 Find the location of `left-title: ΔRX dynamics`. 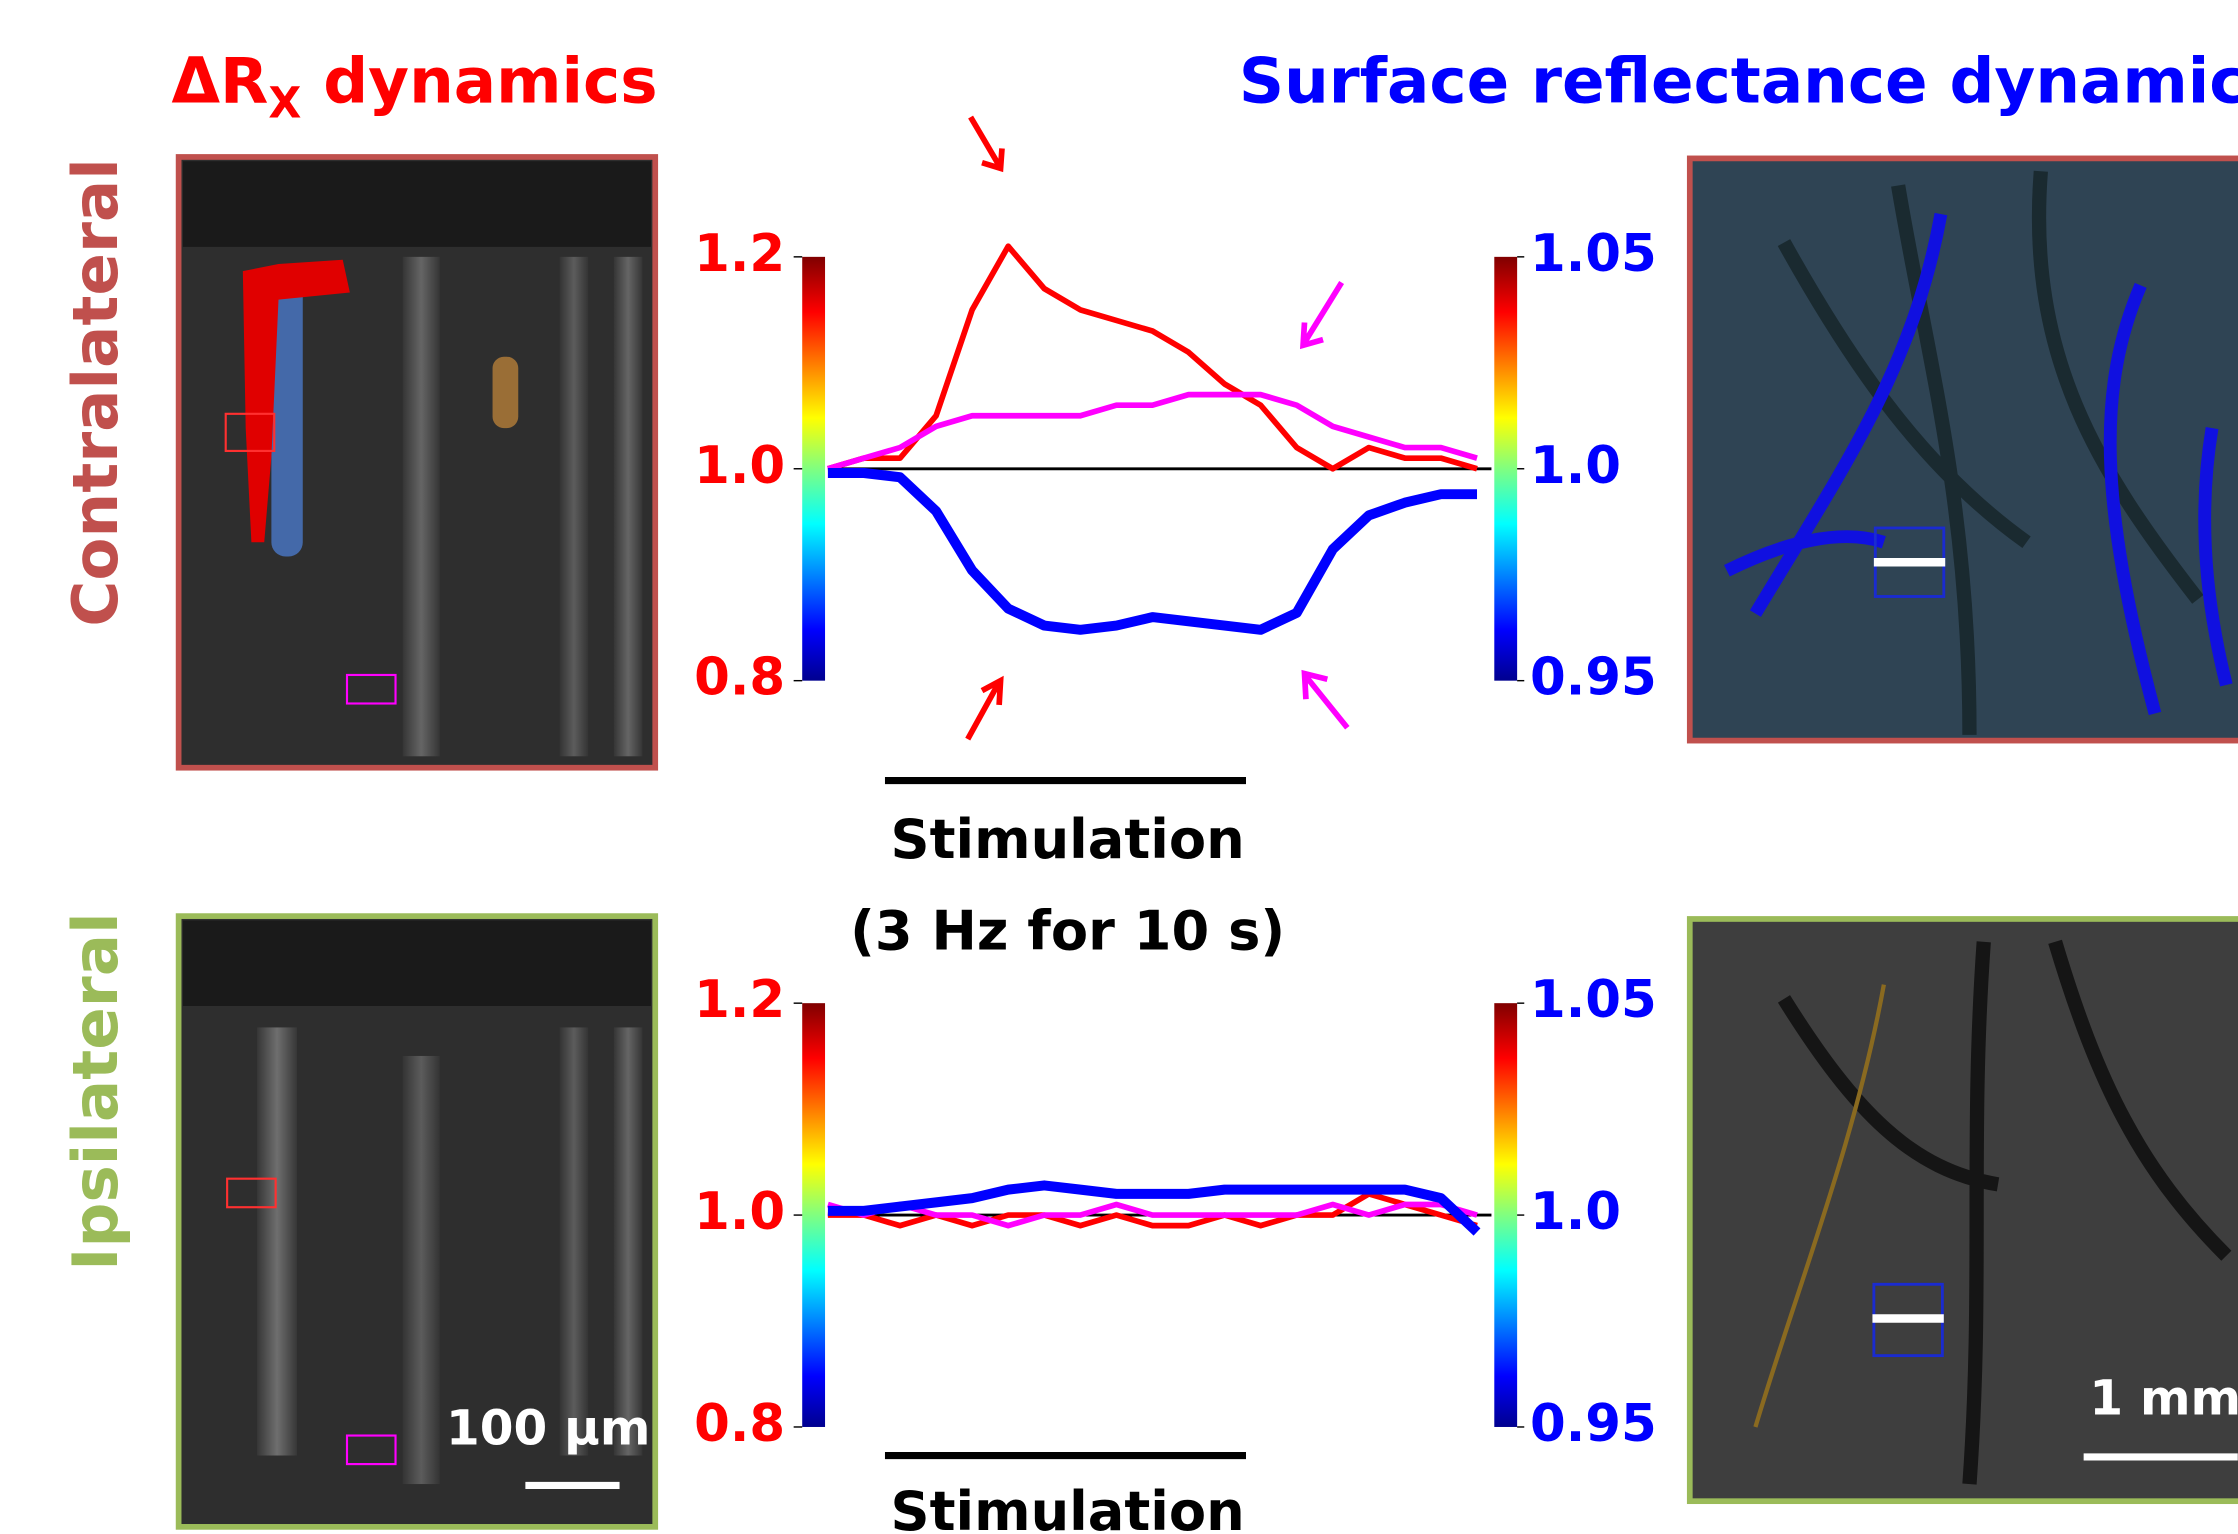

left-title: ΔRX dynamics is located at coordinates (414, 86).